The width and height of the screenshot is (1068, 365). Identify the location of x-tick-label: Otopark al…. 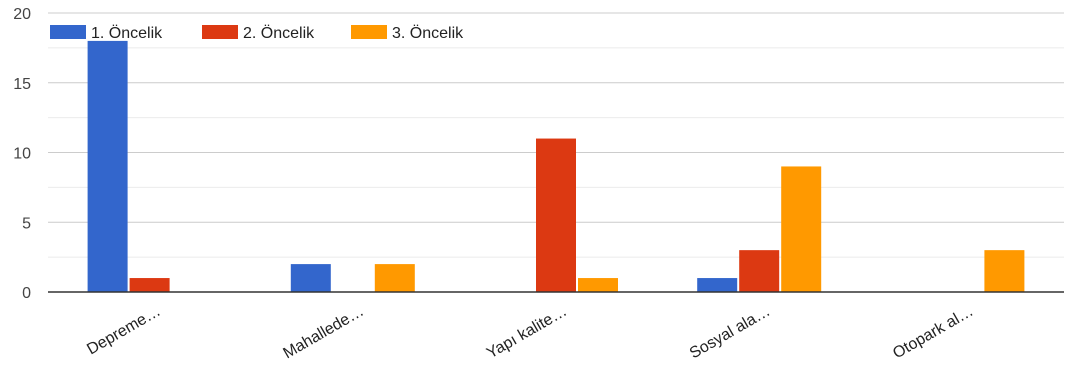
(933, 333).